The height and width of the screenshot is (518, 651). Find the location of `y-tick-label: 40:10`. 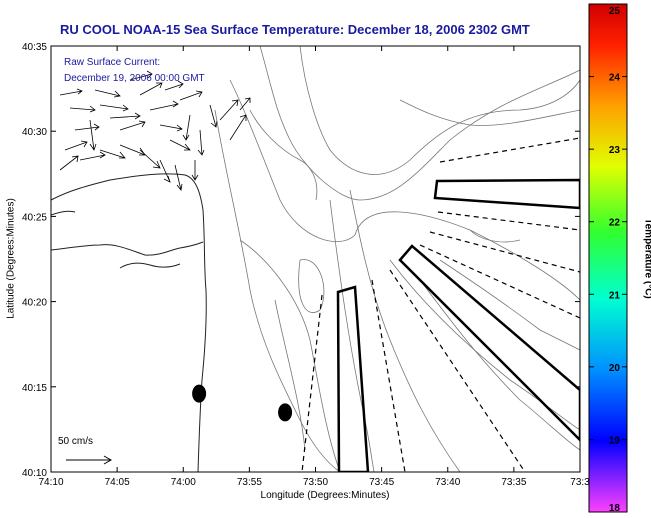

y-tick-label: 40:10 is located at coordinates (34, 473).